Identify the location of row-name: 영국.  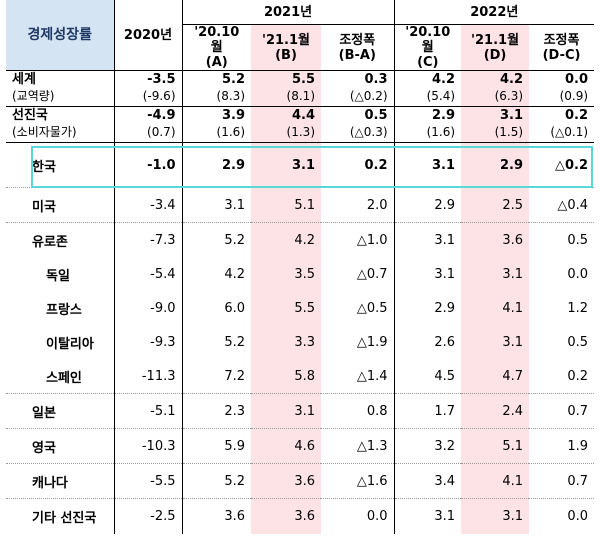
(60, 446).